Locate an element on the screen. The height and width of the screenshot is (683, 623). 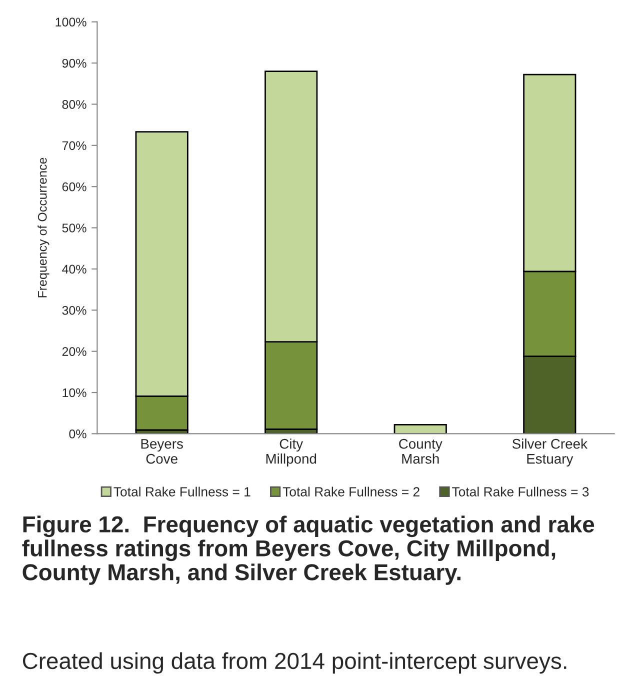
x-tick-label: Silver Creek Estuary is located at coordinates (550, 452).